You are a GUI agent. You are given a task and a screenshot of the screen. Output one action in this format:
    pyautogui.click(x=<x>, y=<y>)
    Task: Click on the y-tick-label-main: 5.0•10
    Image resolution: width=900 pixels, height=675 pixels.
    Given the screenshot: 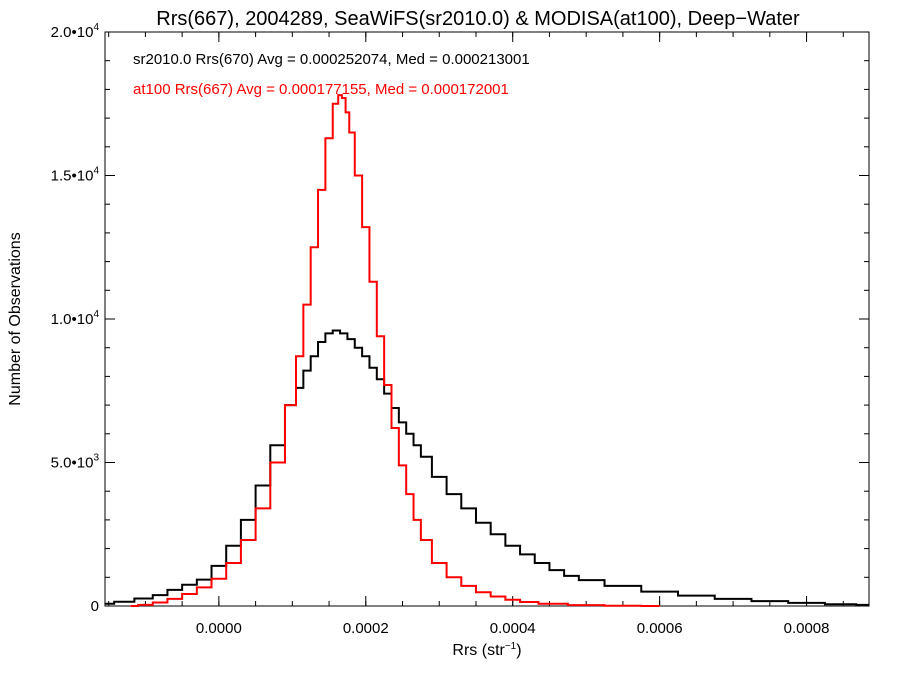 What is the action you would take?
    pyautogui.click(x=72, y=463)
    